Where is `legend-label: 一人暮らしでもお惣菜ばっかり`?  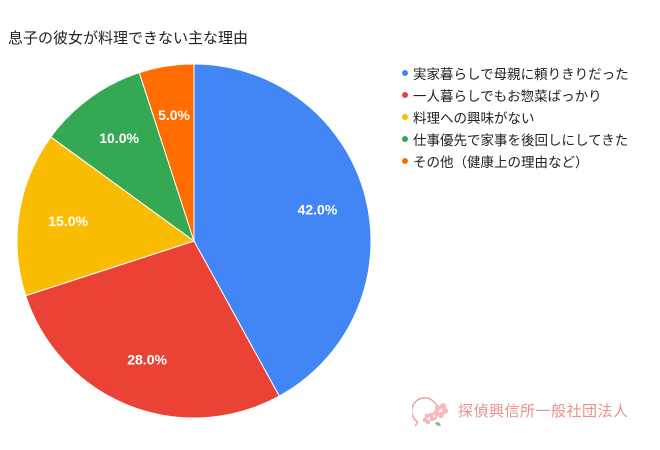 legend-label: 一人暮らしでもお惣菜ばっかり is located at coordinates (507, 97).